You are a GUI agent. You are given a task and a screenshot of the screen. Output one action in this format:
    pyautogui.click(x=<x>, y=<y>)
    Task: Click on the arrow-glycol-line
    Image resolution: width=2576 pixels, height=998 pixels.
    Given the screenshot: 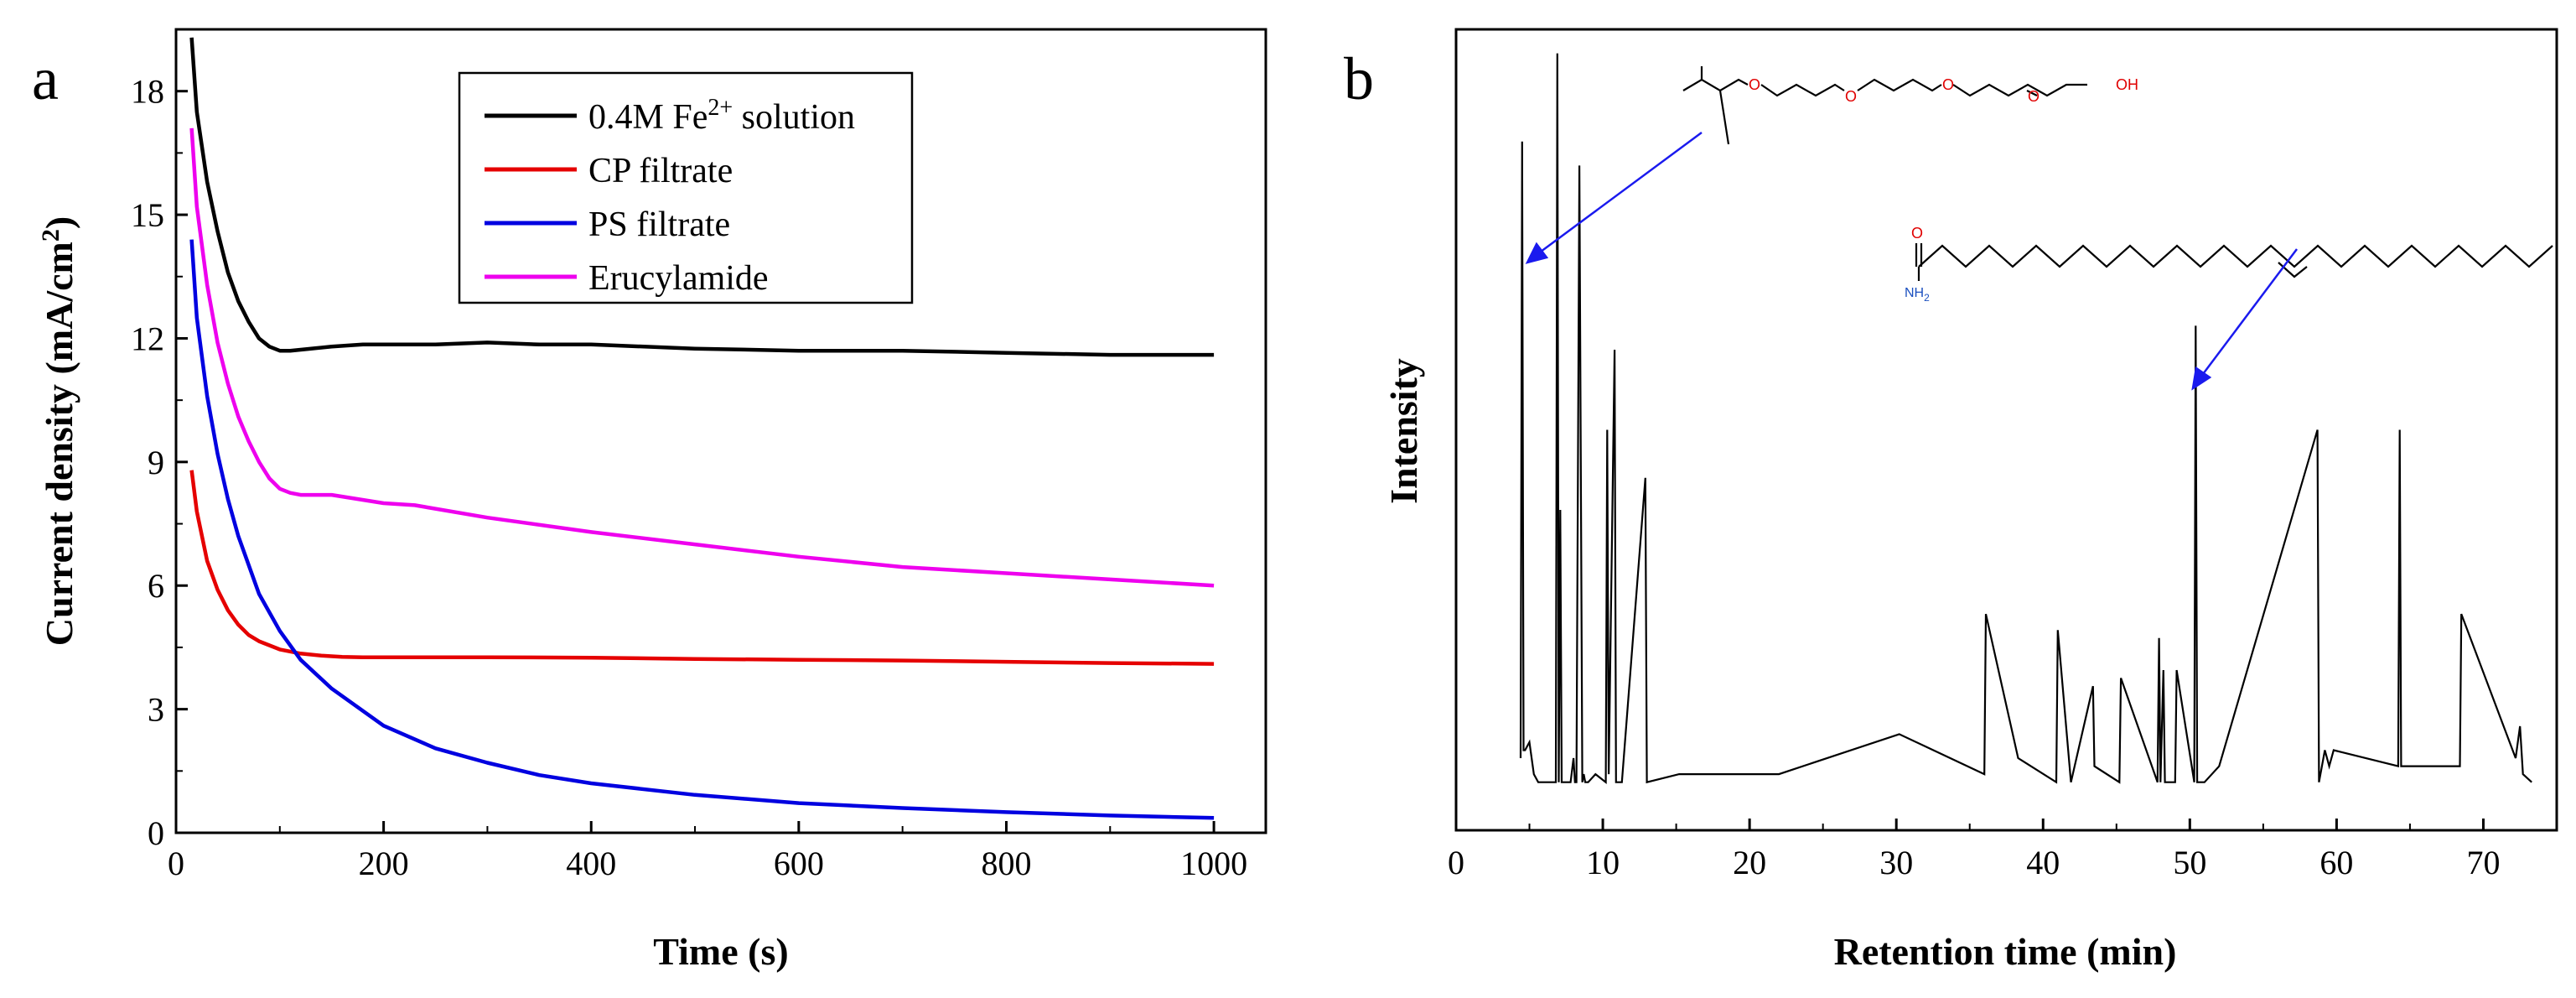 What is the action you would take?
    pyautogui.click(x=1618, y=194)
    